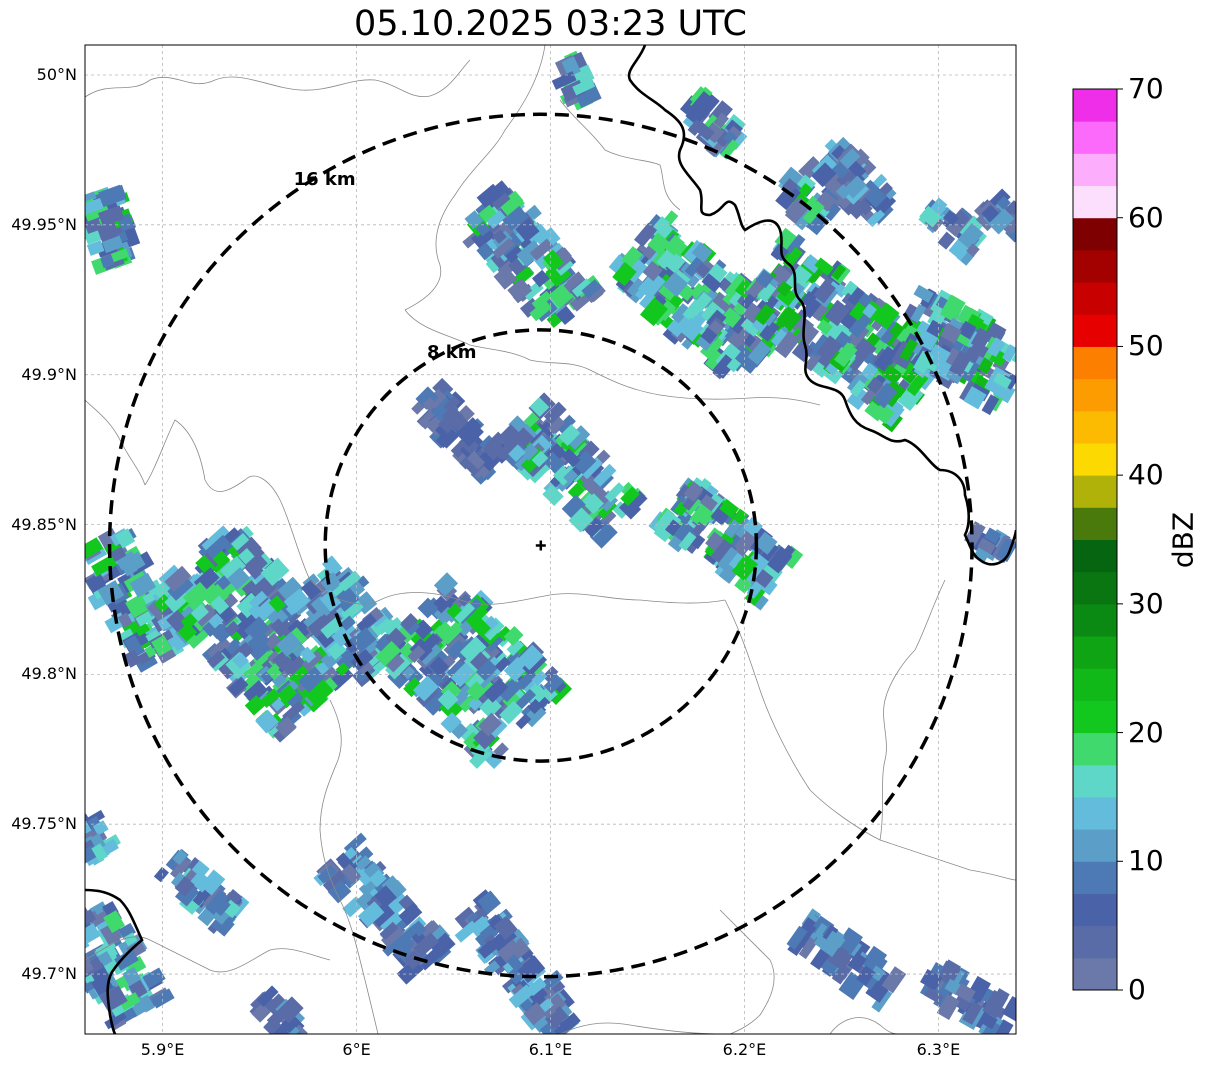 Image resolution: width=1207 pixels, height=1069 pixels. I want to click on colorbar-tick-label: 40, so click(1146, 475).